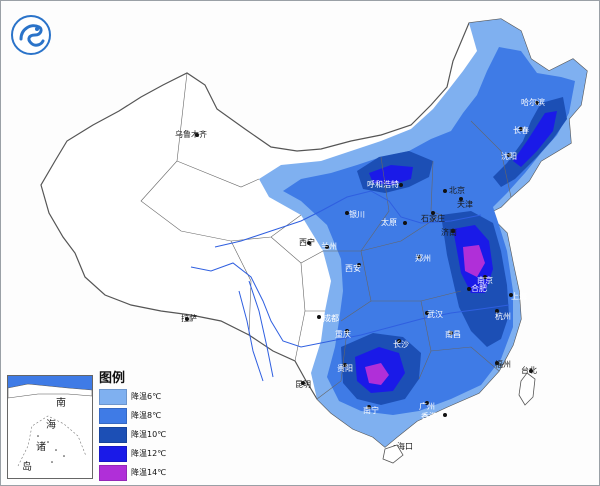  What do you see at coordinates (405, 446) in the screenshot?
I see `city-haikou: 海口` at bounding box center [405, 446].